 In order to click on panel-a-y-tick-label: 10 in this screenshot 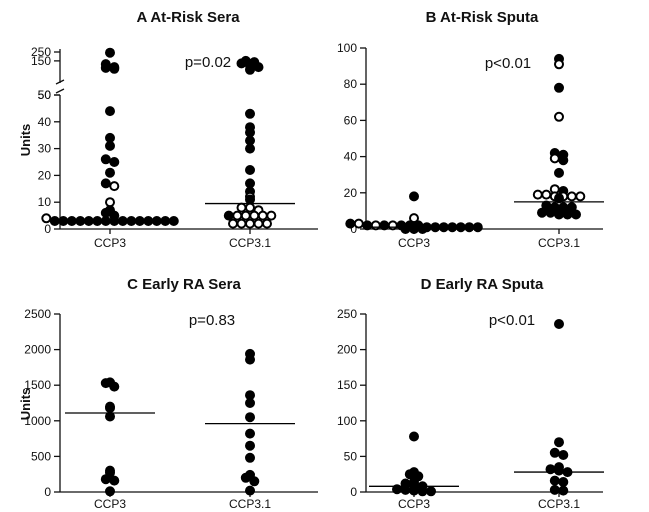, I will do `click(45, 202)`.